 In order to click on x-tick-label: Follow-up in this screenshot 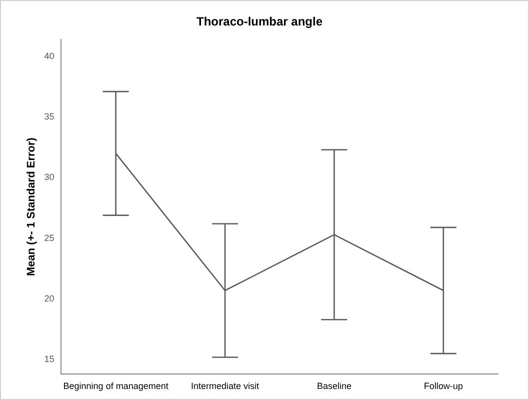, I will do `click(443, 386)`.